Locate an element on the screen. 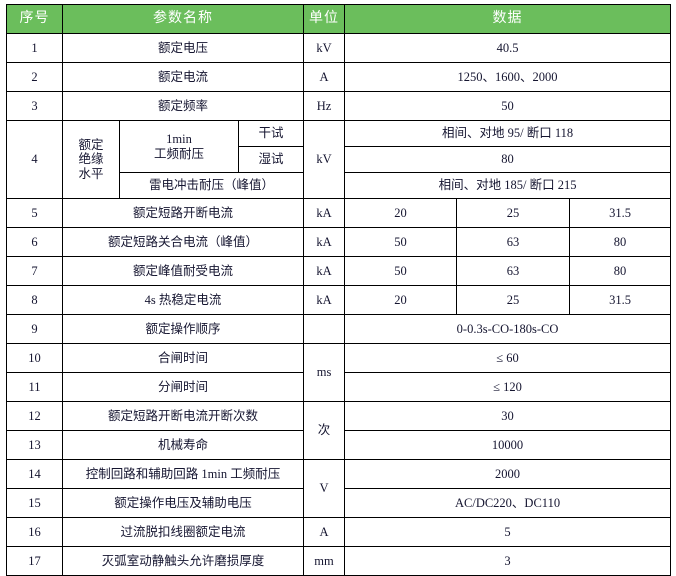  power-frequency-withstand-label: 1min 工频耐压 is located at coordinates (179, 146).